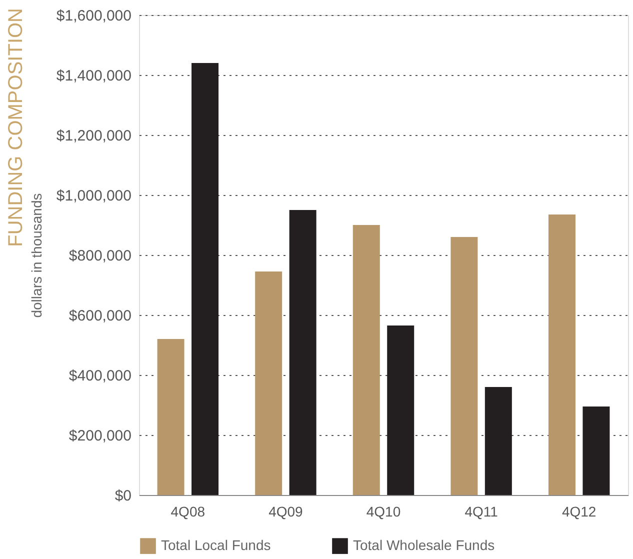 The image size is (633, 559). What do you see at coordinates (424, 545) in the screenshot?
I see `legend-label: Total Wholesale Funds` at bounding box center [424, 545].